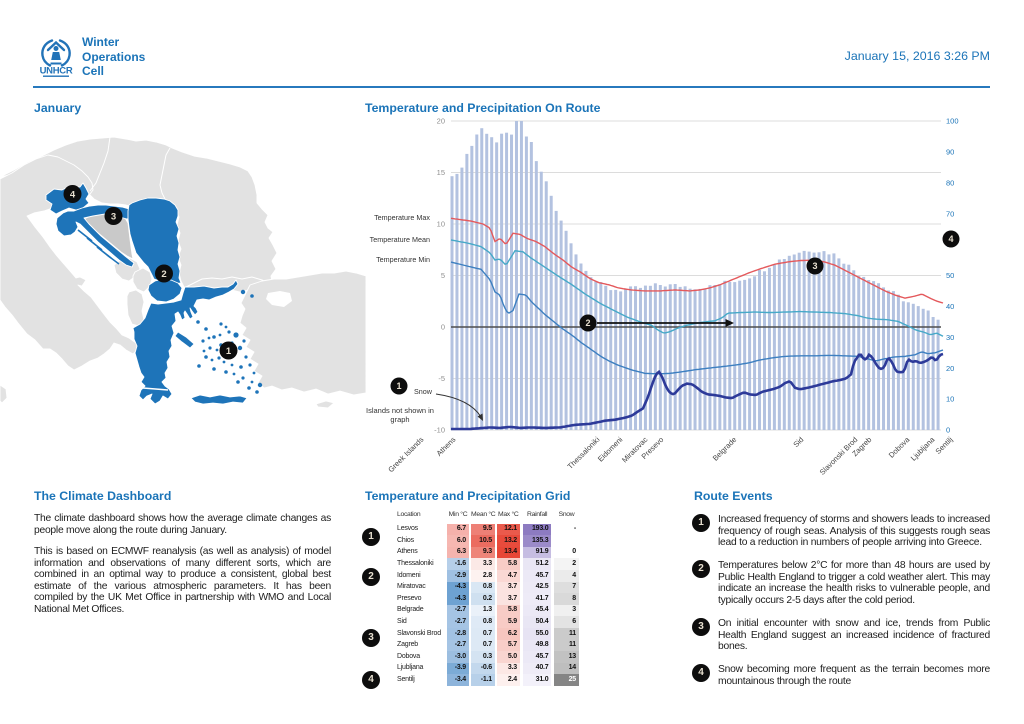 This screenshot has width=1024, height=724. Describe the element at coordinates (441, 172) in the screenshot. I see `svg-text: 15` at that location.